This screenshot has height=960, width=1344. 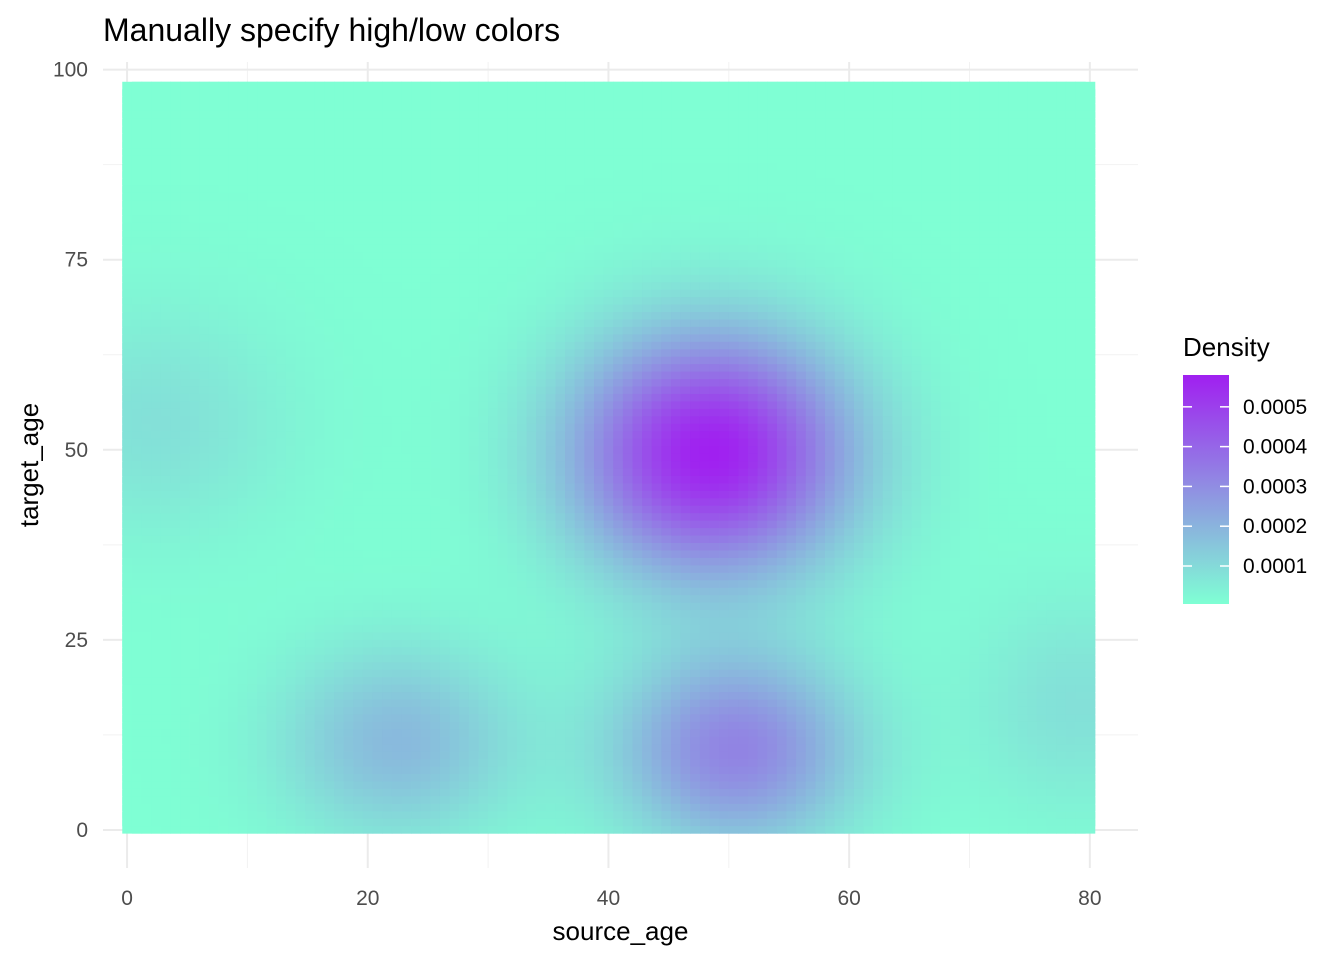 I want to click on chart-title: Manually specify high/low colors, so click(x=331, y=30).